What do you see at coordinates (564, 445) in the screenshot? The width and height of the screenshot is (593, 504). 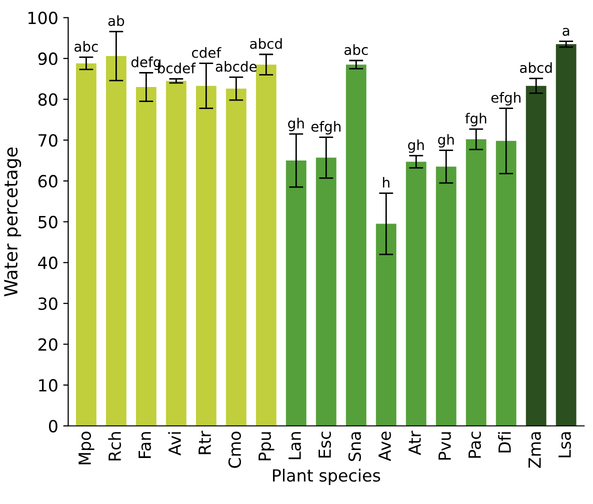 I see `x-tick-label: Lsa` at bounding box center [564, 445].